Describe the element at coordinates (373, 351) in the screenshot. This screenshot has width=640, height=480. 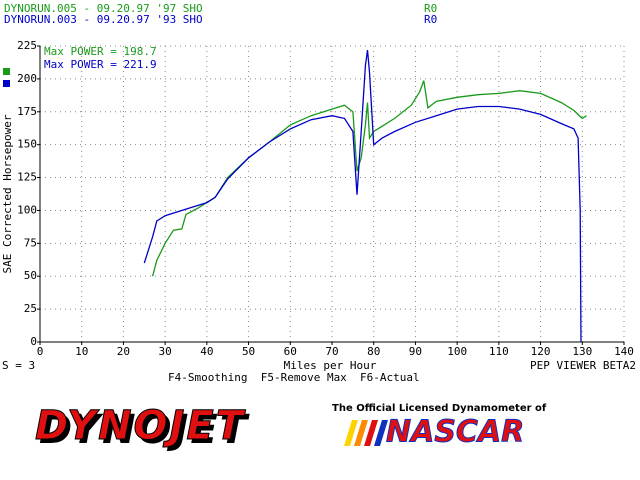
I see `x-tick-label: 80` at that location.